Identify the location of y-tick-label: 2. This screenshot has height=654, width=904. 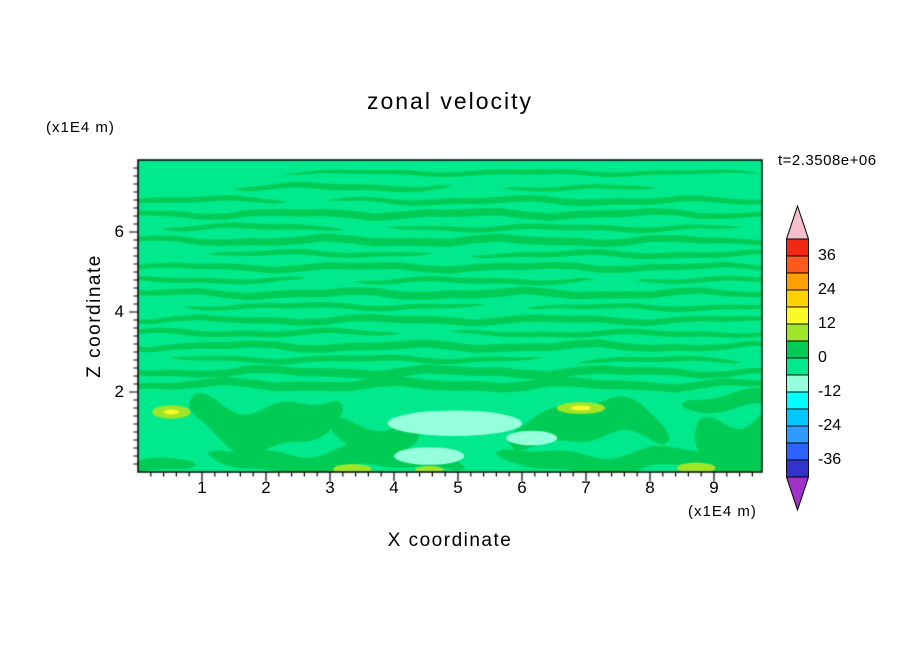
(119, 391).